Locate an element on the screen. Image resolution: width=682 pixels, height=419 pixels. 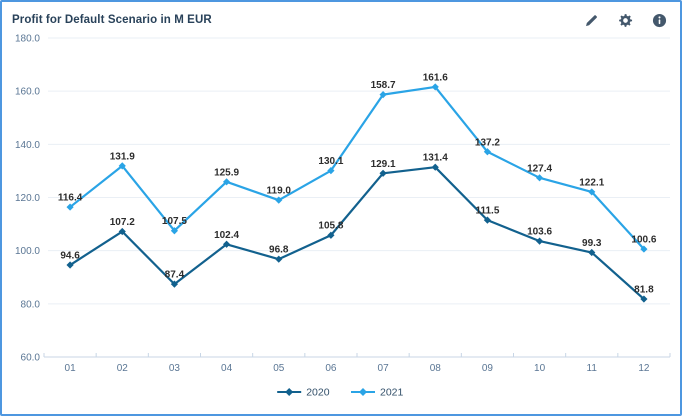
data-point-label: 100.6 is located at coordinates (643, 240).